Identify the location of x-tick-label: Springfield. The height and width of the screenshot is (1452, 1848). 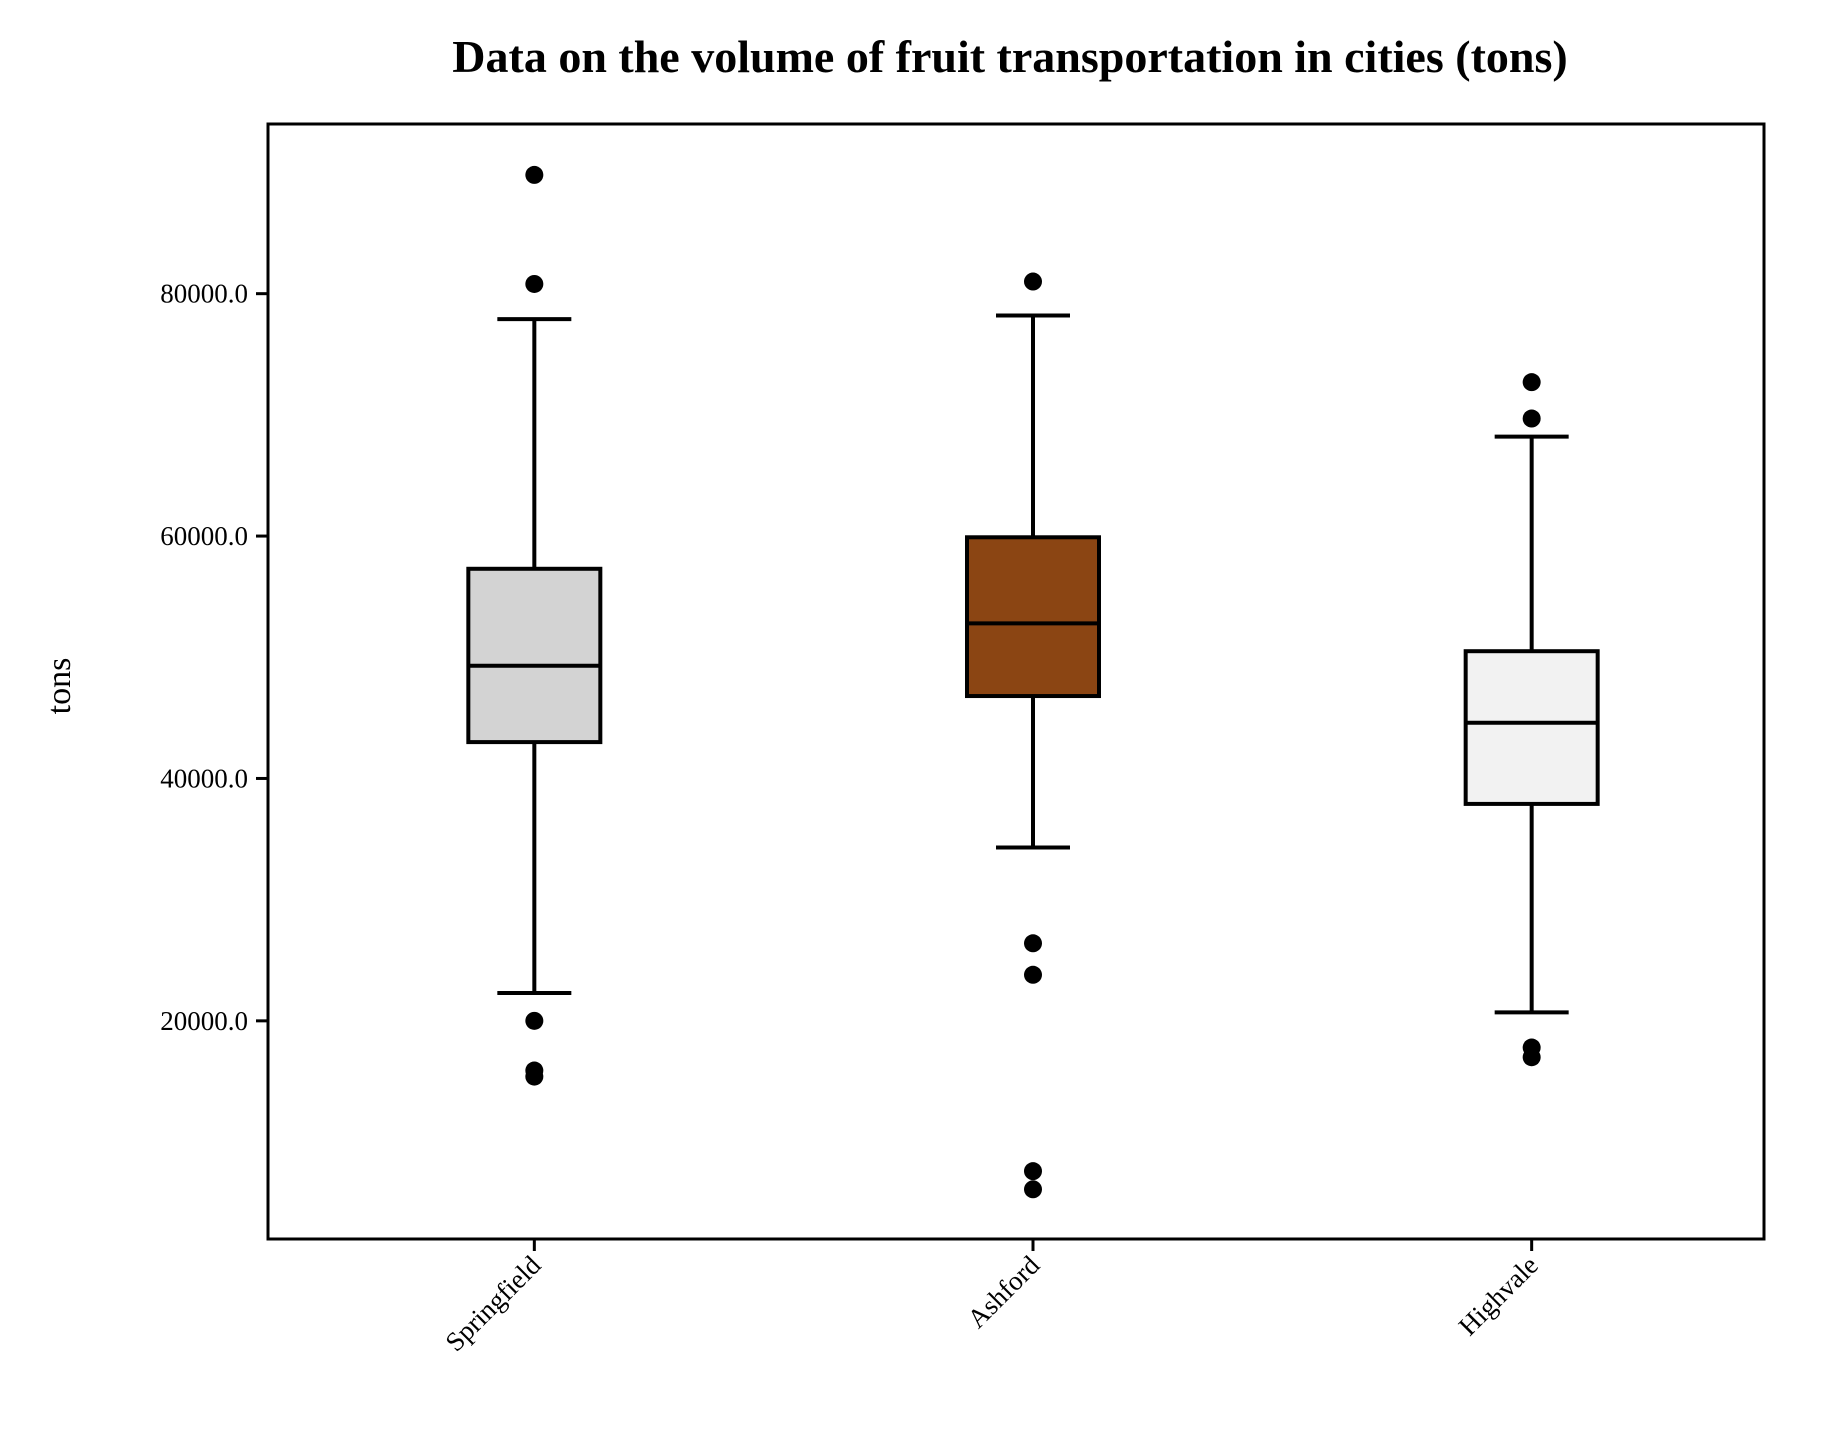
(492, 1303).